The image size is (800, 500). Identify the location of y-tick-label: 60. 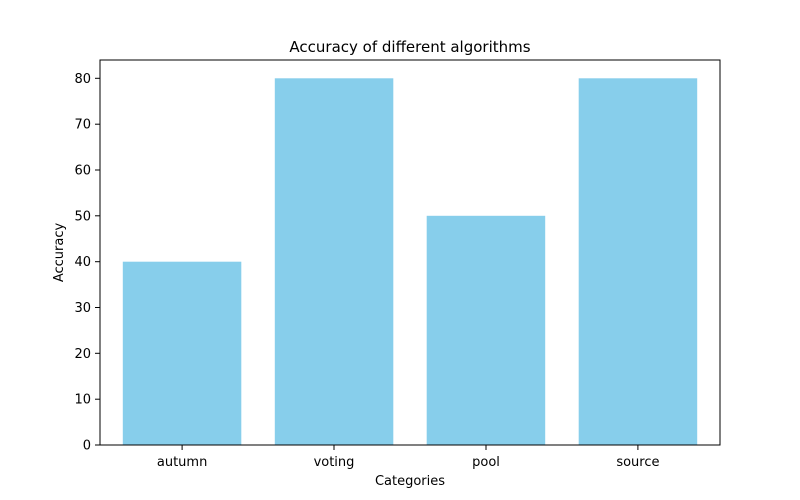
(82, 171).